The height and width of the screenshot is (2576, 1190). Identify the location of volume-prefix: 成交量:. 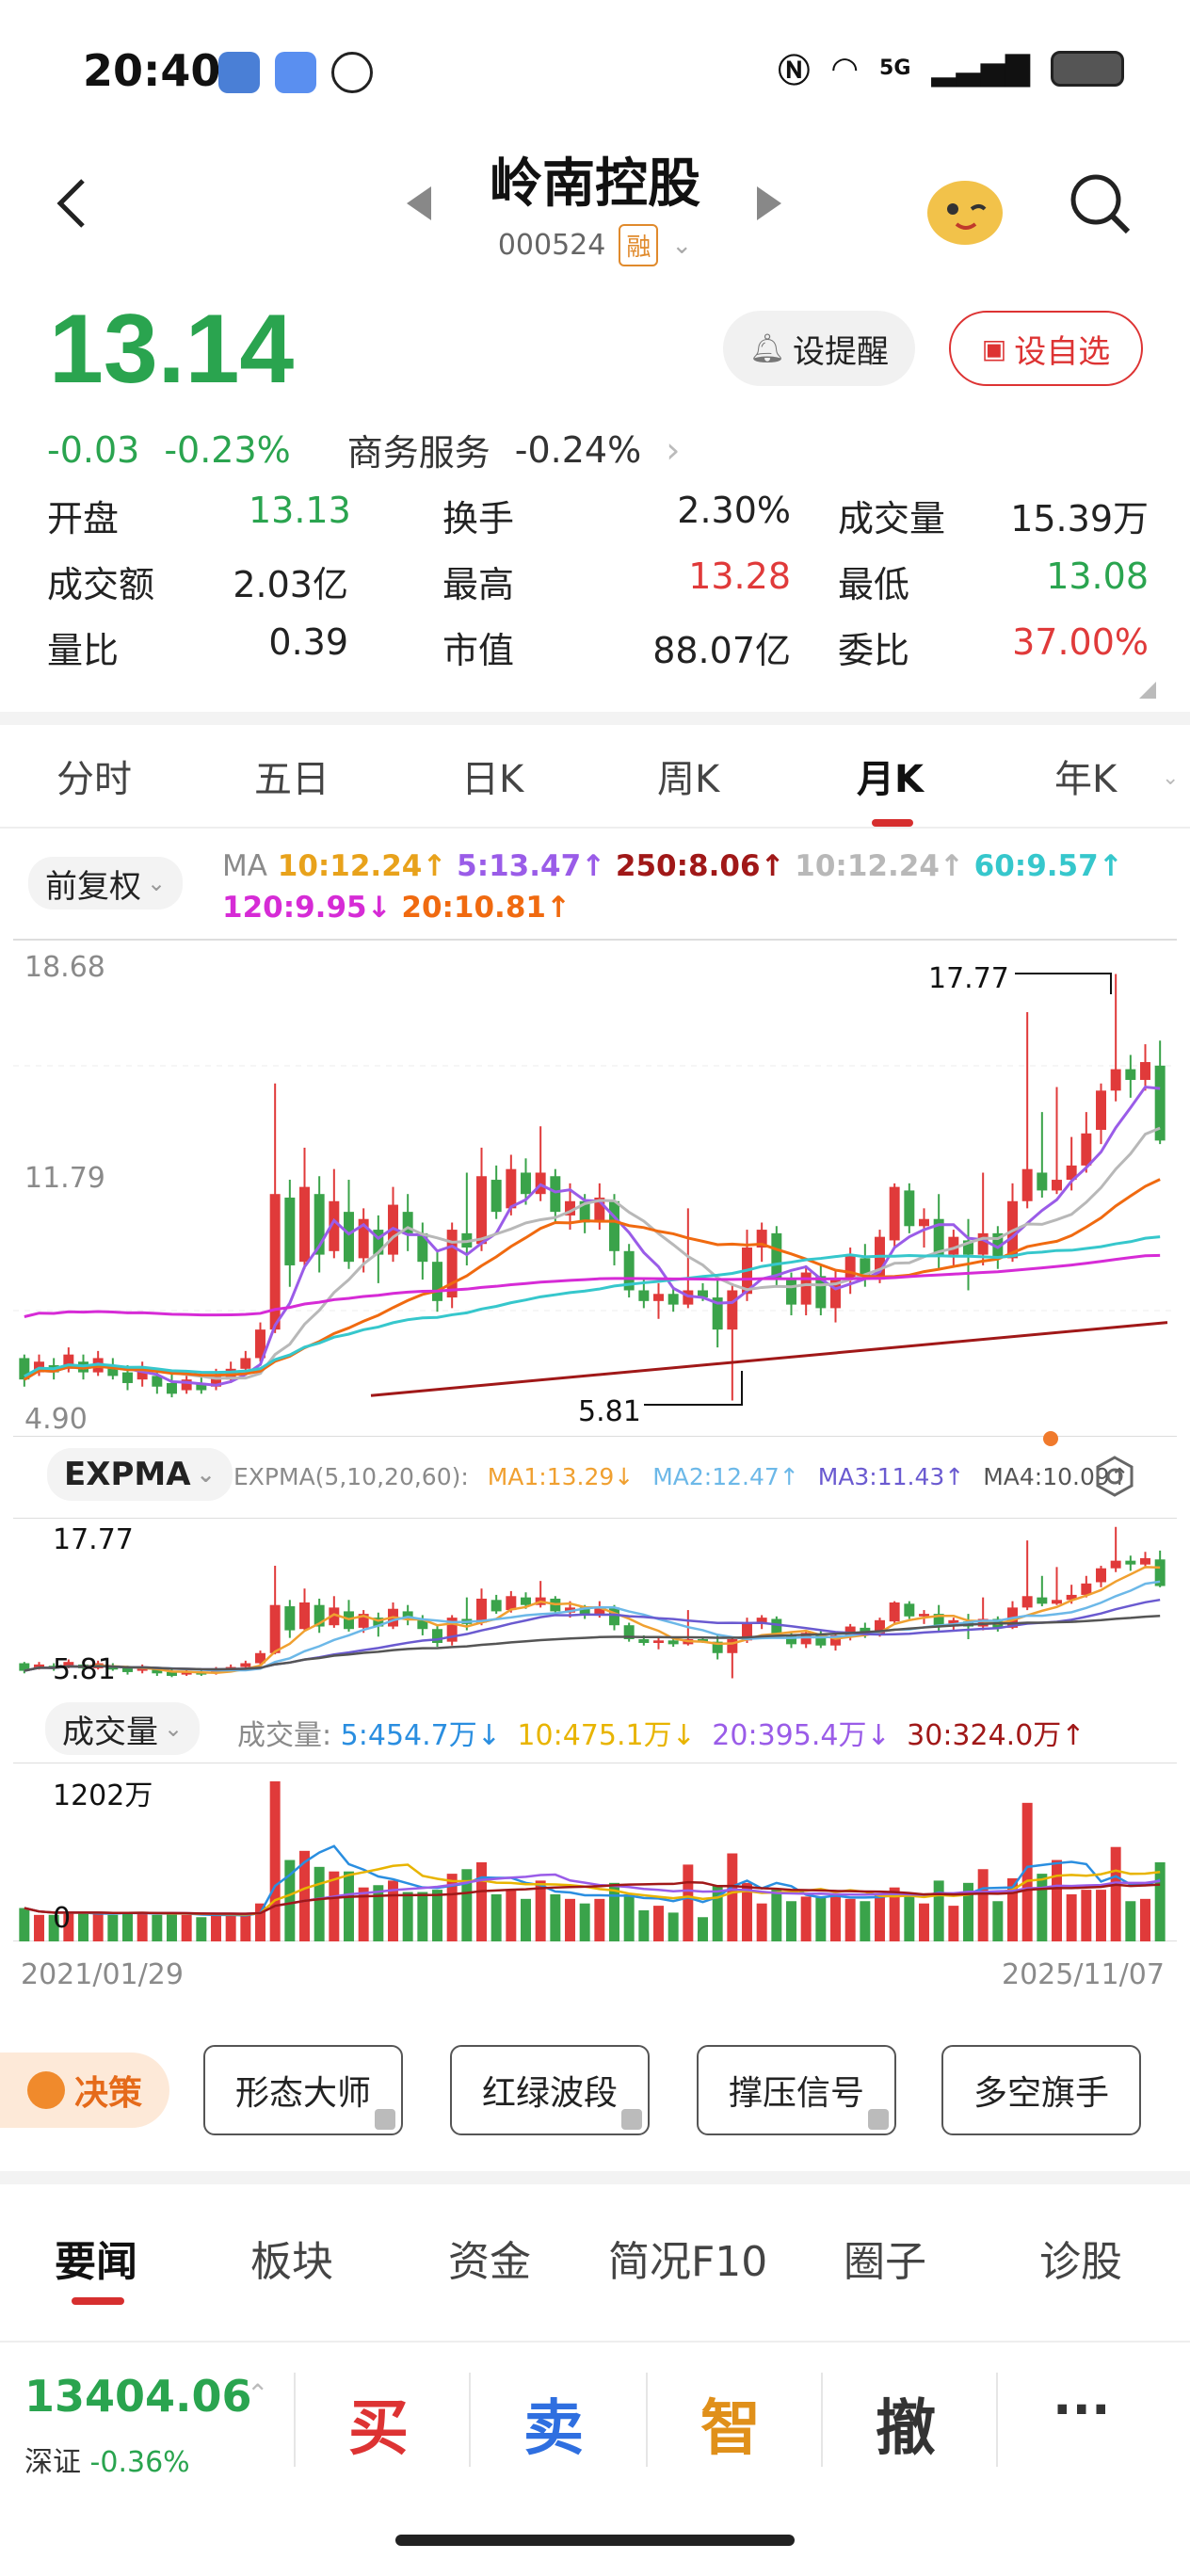
(284, 1735).